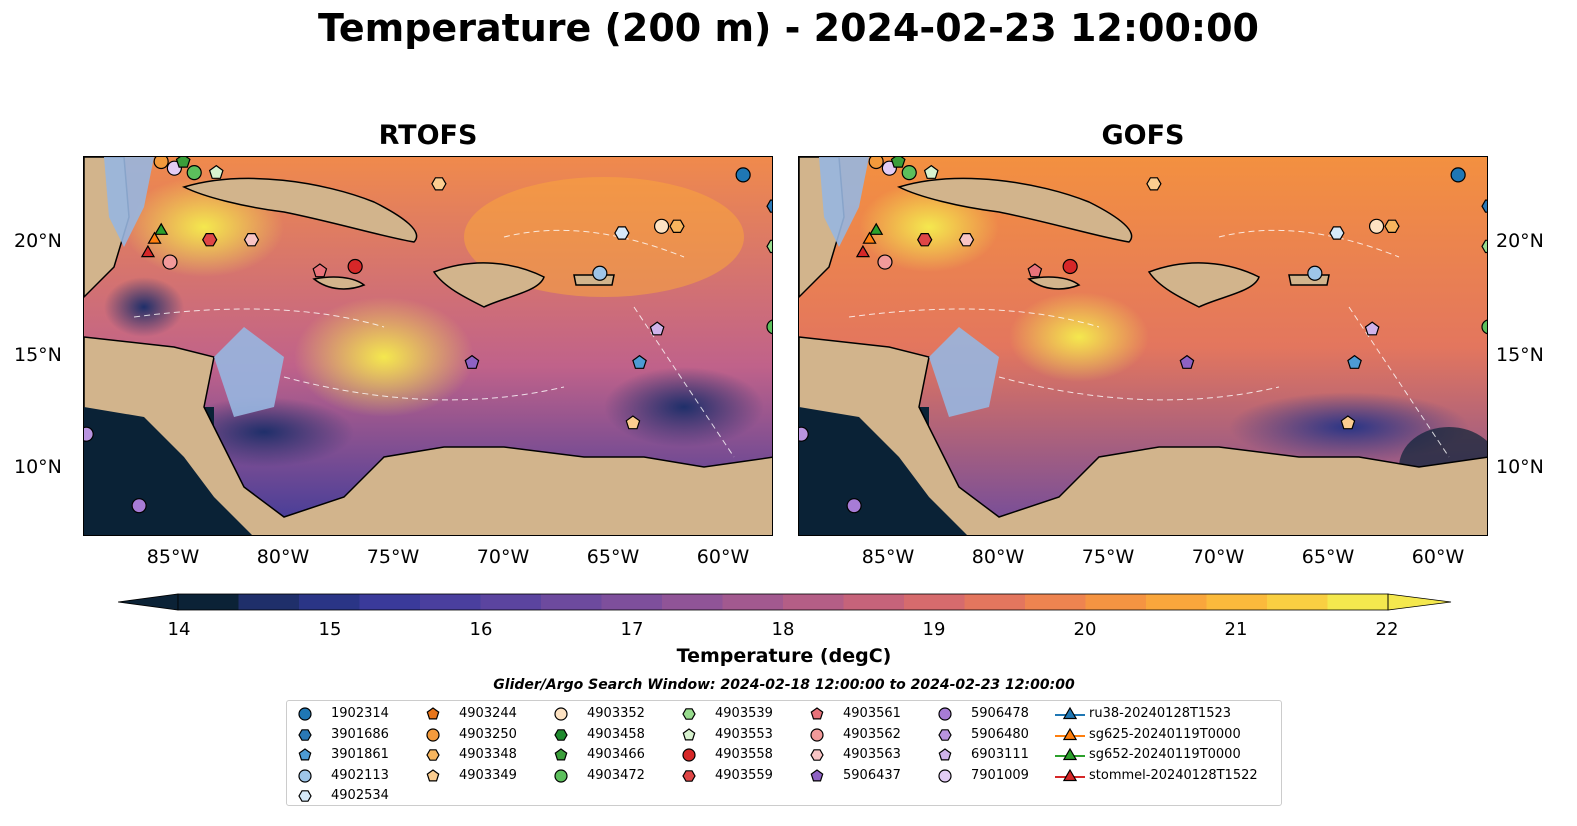  I want to click on jamaica-land, so click(339, 283).